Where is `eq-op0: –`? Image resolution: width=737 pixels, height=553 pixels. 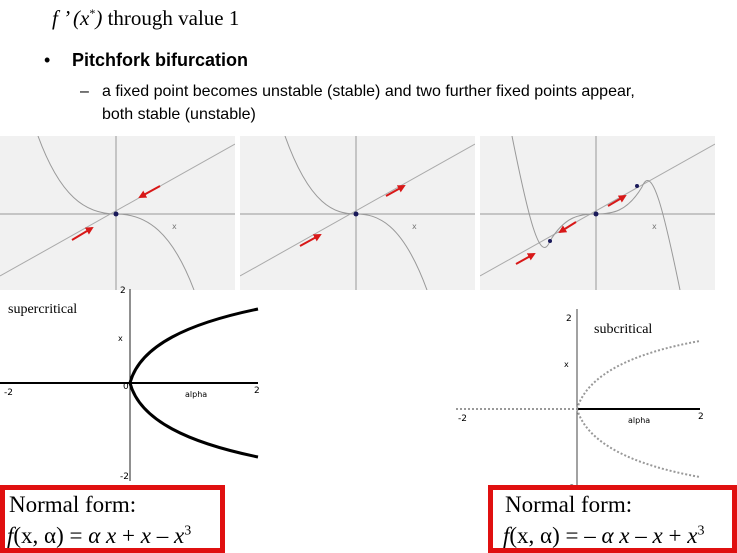 eq-op0: – is located at coordinates (593, 535).